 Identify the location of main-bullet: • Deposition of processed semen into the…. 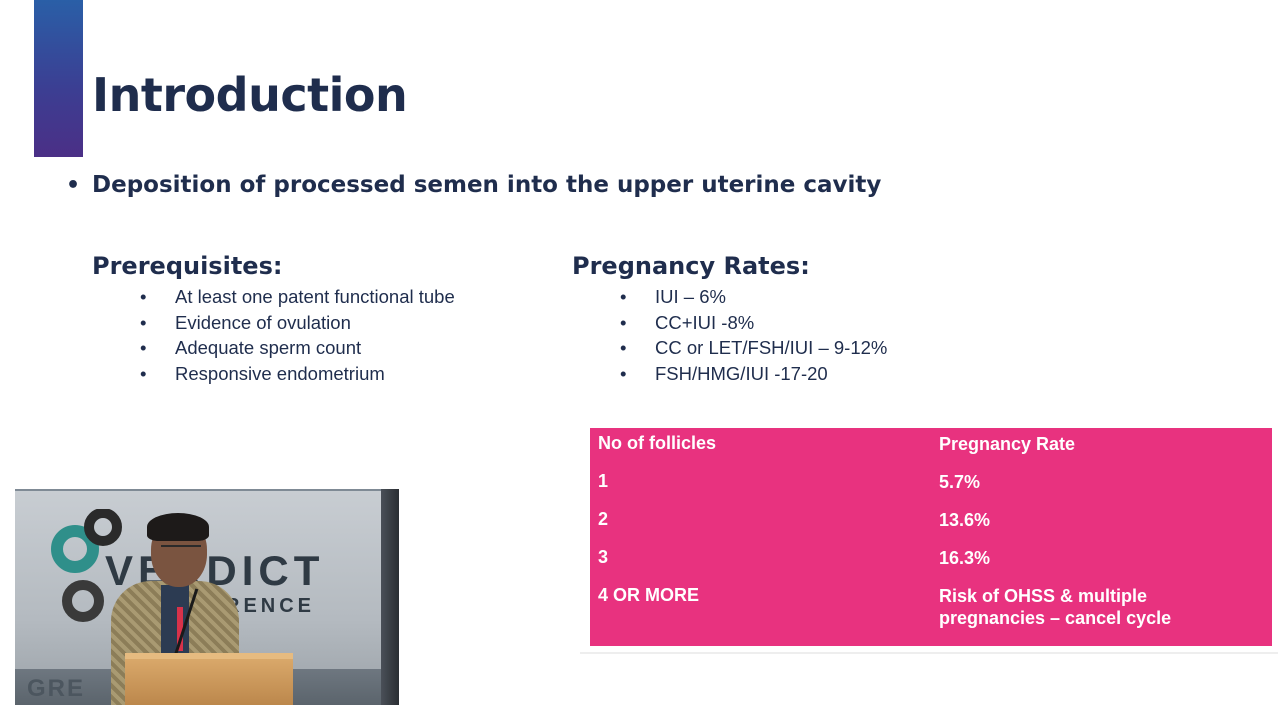
(473, 185).